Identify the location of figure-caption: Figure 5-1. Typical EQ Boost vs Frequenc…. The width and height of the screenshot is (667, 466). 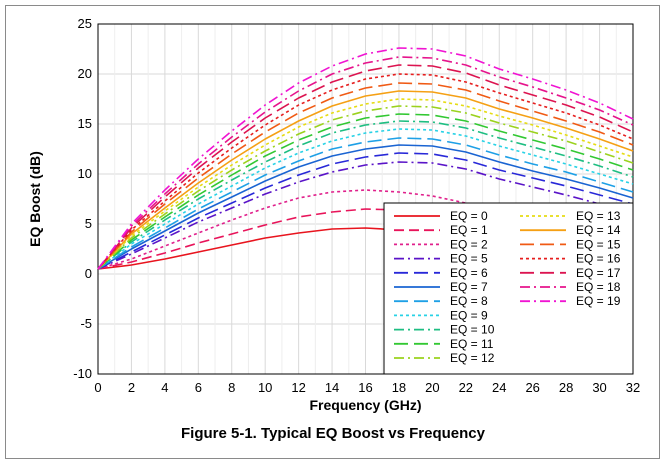
(333, 433).